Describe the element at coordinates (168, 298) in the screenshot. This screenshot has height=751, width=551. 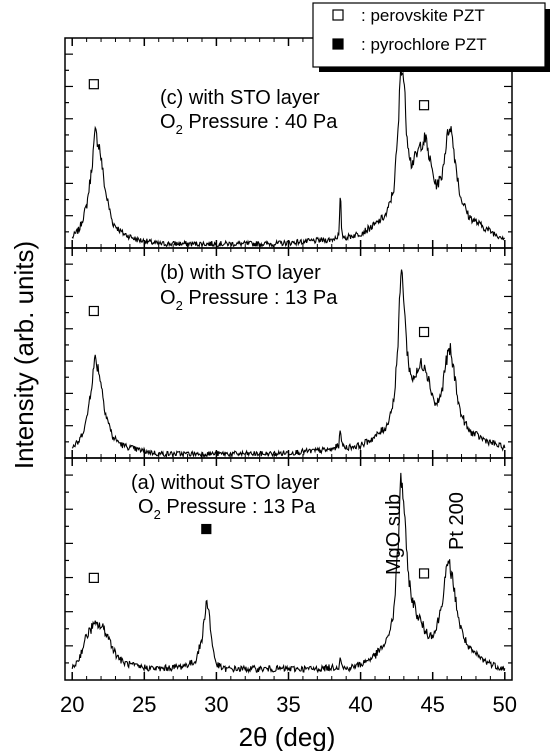
I see `panel-b-o2: O` at that location.